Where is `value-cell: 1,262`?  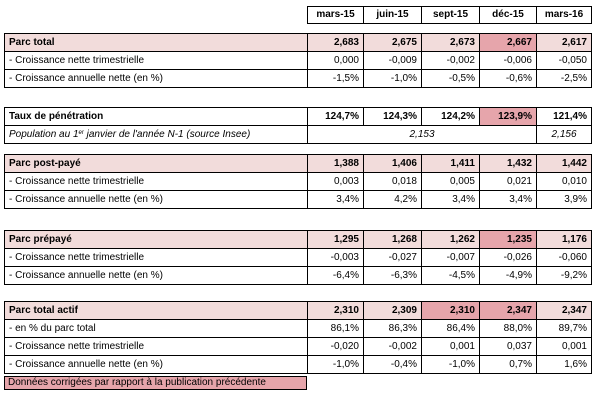
value-cell: 1,262 is located at coordinates (450, 239).